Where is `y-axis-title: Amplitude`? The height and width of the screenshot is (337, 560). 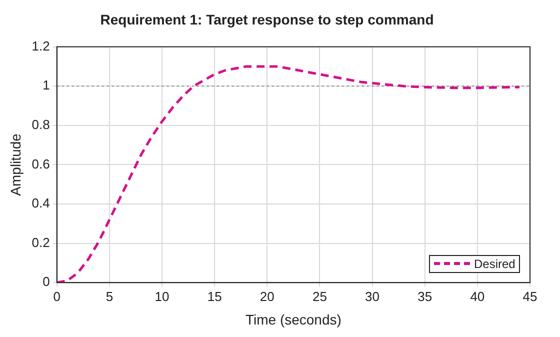 y-axis-title: Amplitude is located at coordinates (15, 164).